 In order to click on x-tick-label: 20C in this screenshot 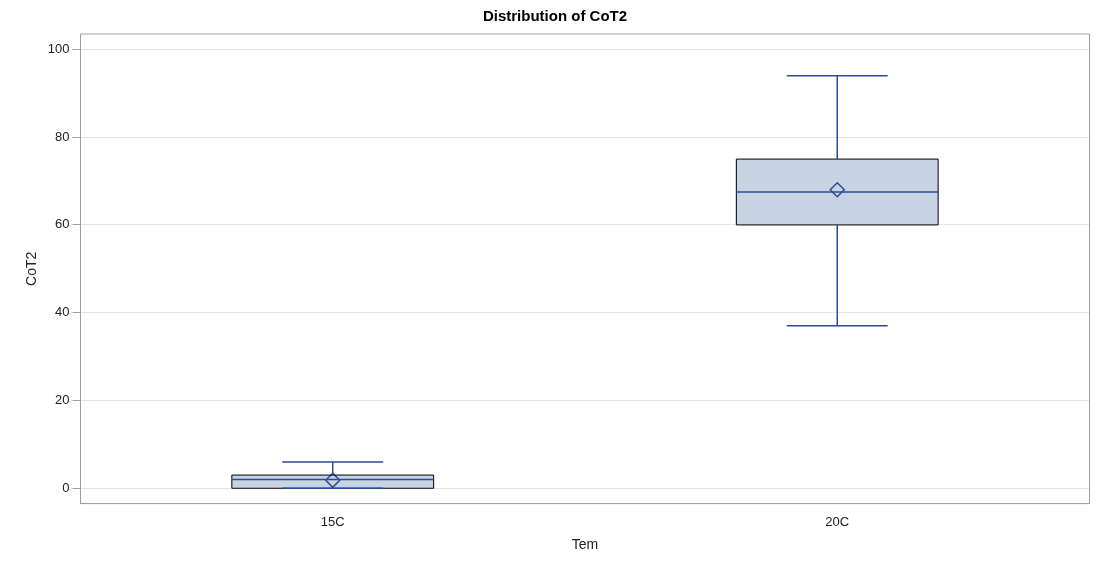, I will do `click(837, 521)`.